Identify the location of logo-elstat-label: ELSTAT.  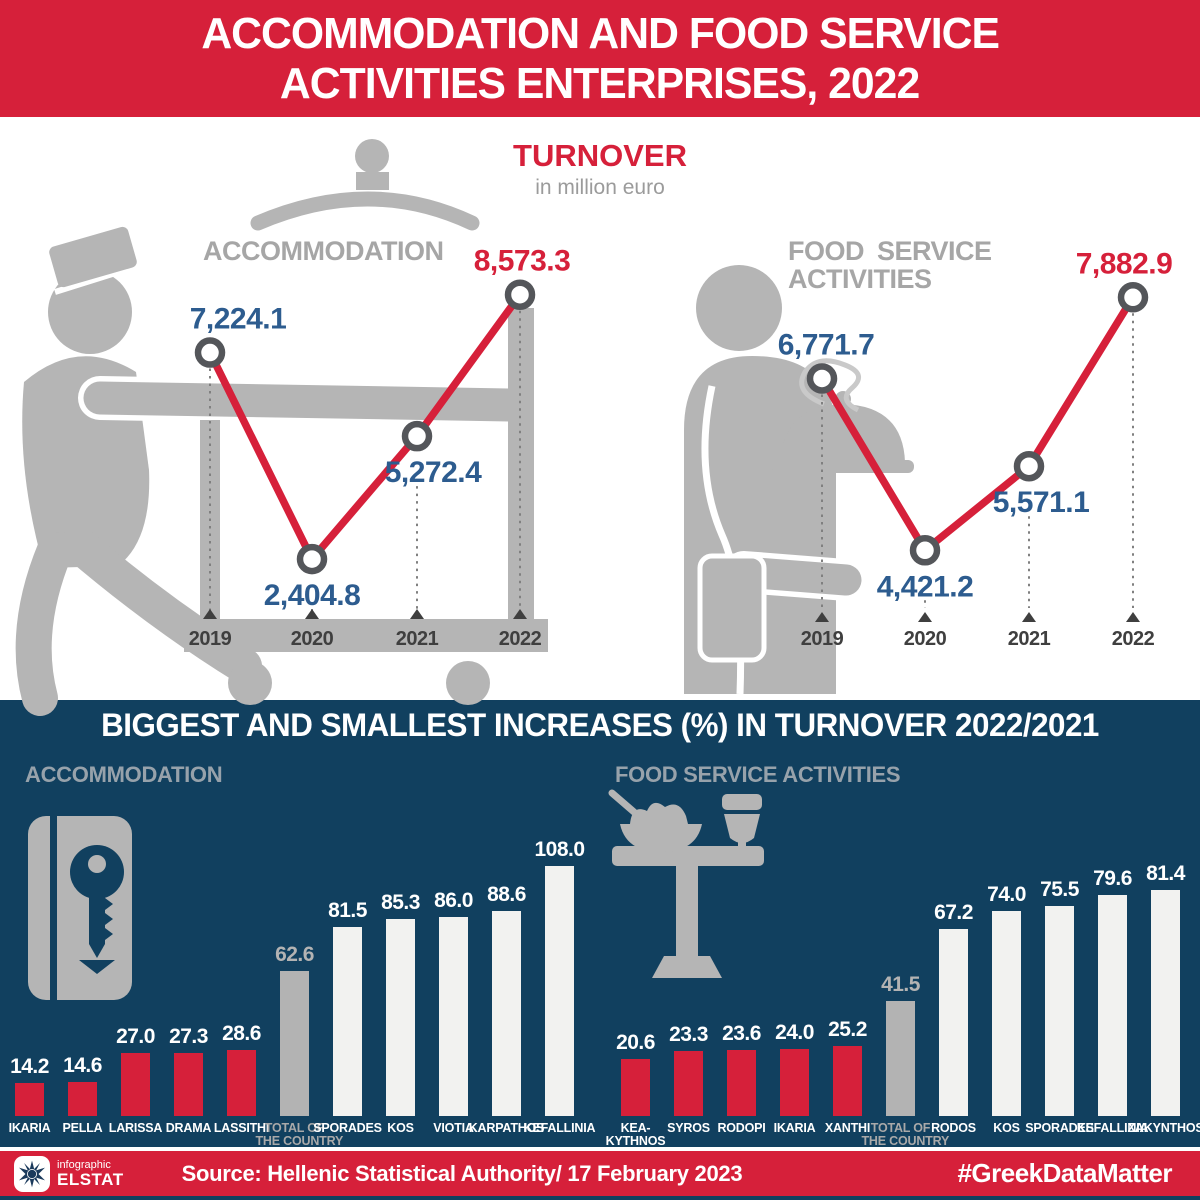
(90, 1179).